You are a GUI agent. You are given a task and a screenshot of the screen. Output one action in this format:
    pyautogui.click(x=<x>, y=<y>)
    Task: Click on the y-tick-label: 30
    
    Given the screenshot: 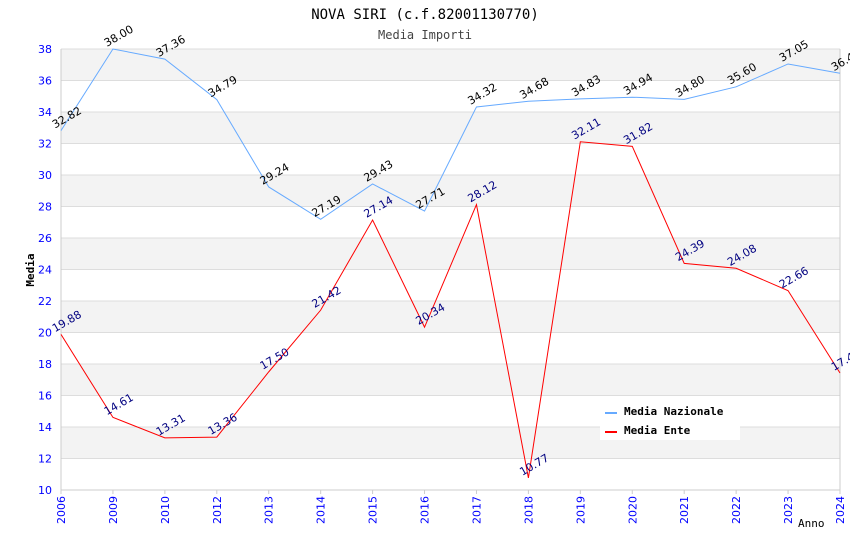 What is the action you would take?
    pyautogui.click(x=45, y=175)
    